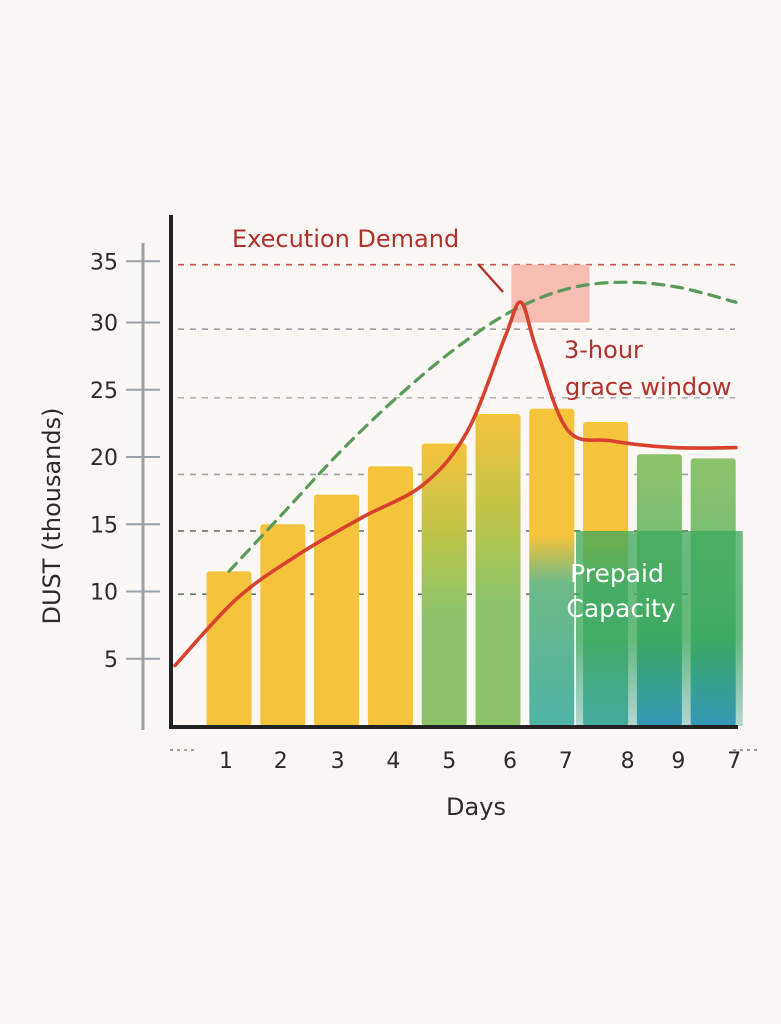  Describe the element at coordinates (678, 761) in the screenshot. I see `x-tick-label-9: 9` at that location.